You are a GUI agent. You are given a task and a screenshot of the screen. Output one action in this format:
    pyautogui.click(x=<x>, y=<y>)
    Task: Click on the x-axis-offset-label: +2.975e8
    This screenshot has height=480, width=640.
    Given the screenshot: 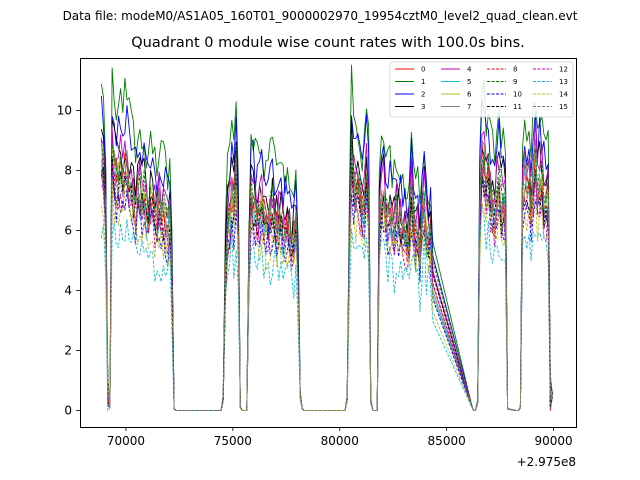 What is the action you would take?
    pyautogui.click(x=546, y=462)
    